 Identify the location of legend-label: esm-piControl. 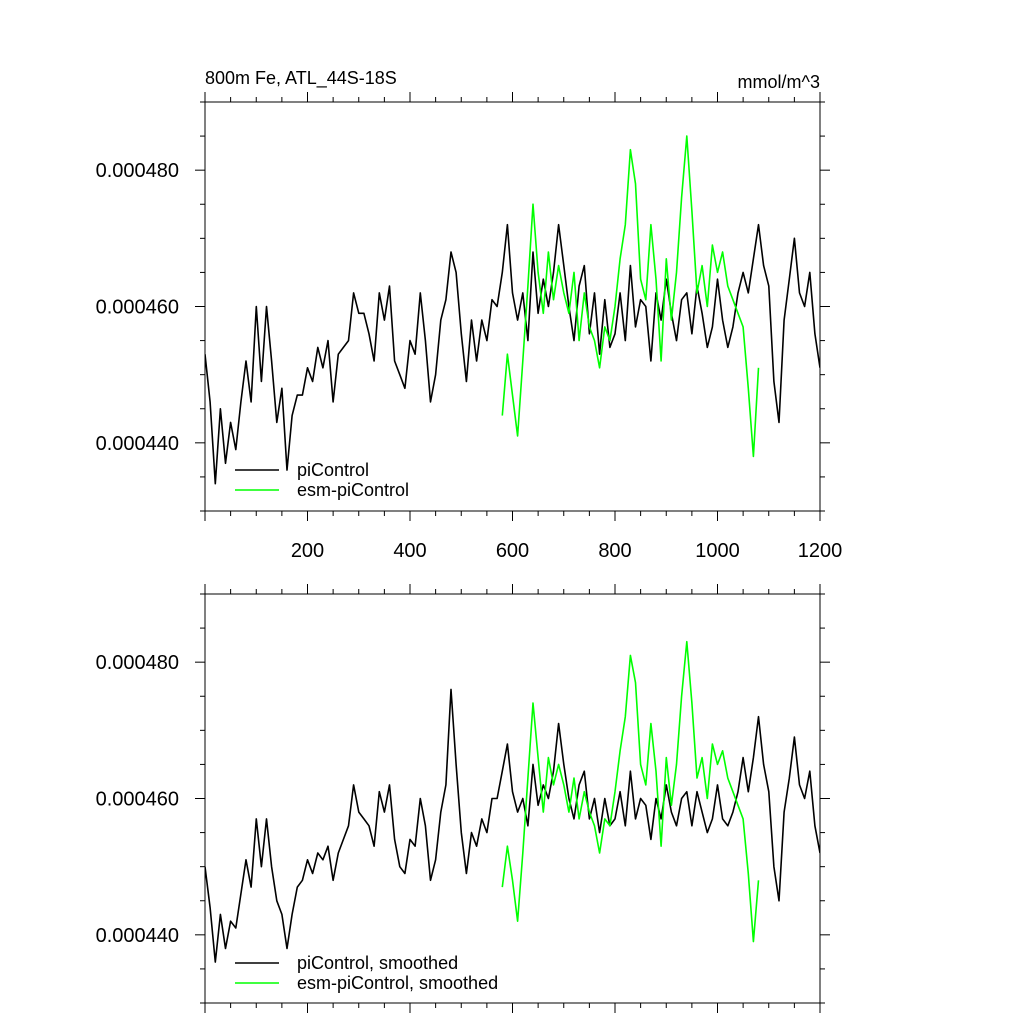
(353, 490).